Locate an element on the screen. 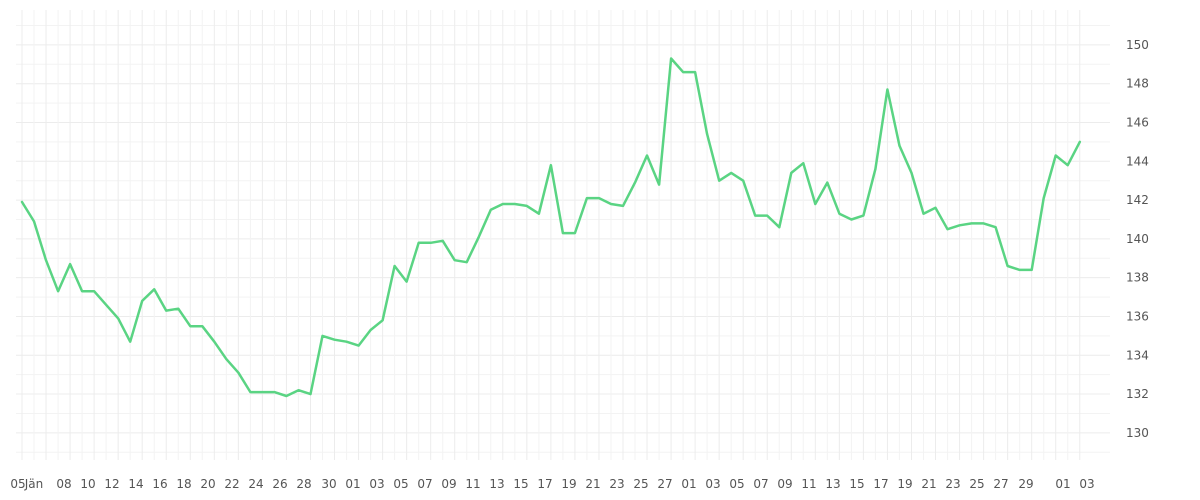 Image resolution: width=1200 pixels, height=500 pixels. x-tick-label: 30 is located at coordinates (328, 484).